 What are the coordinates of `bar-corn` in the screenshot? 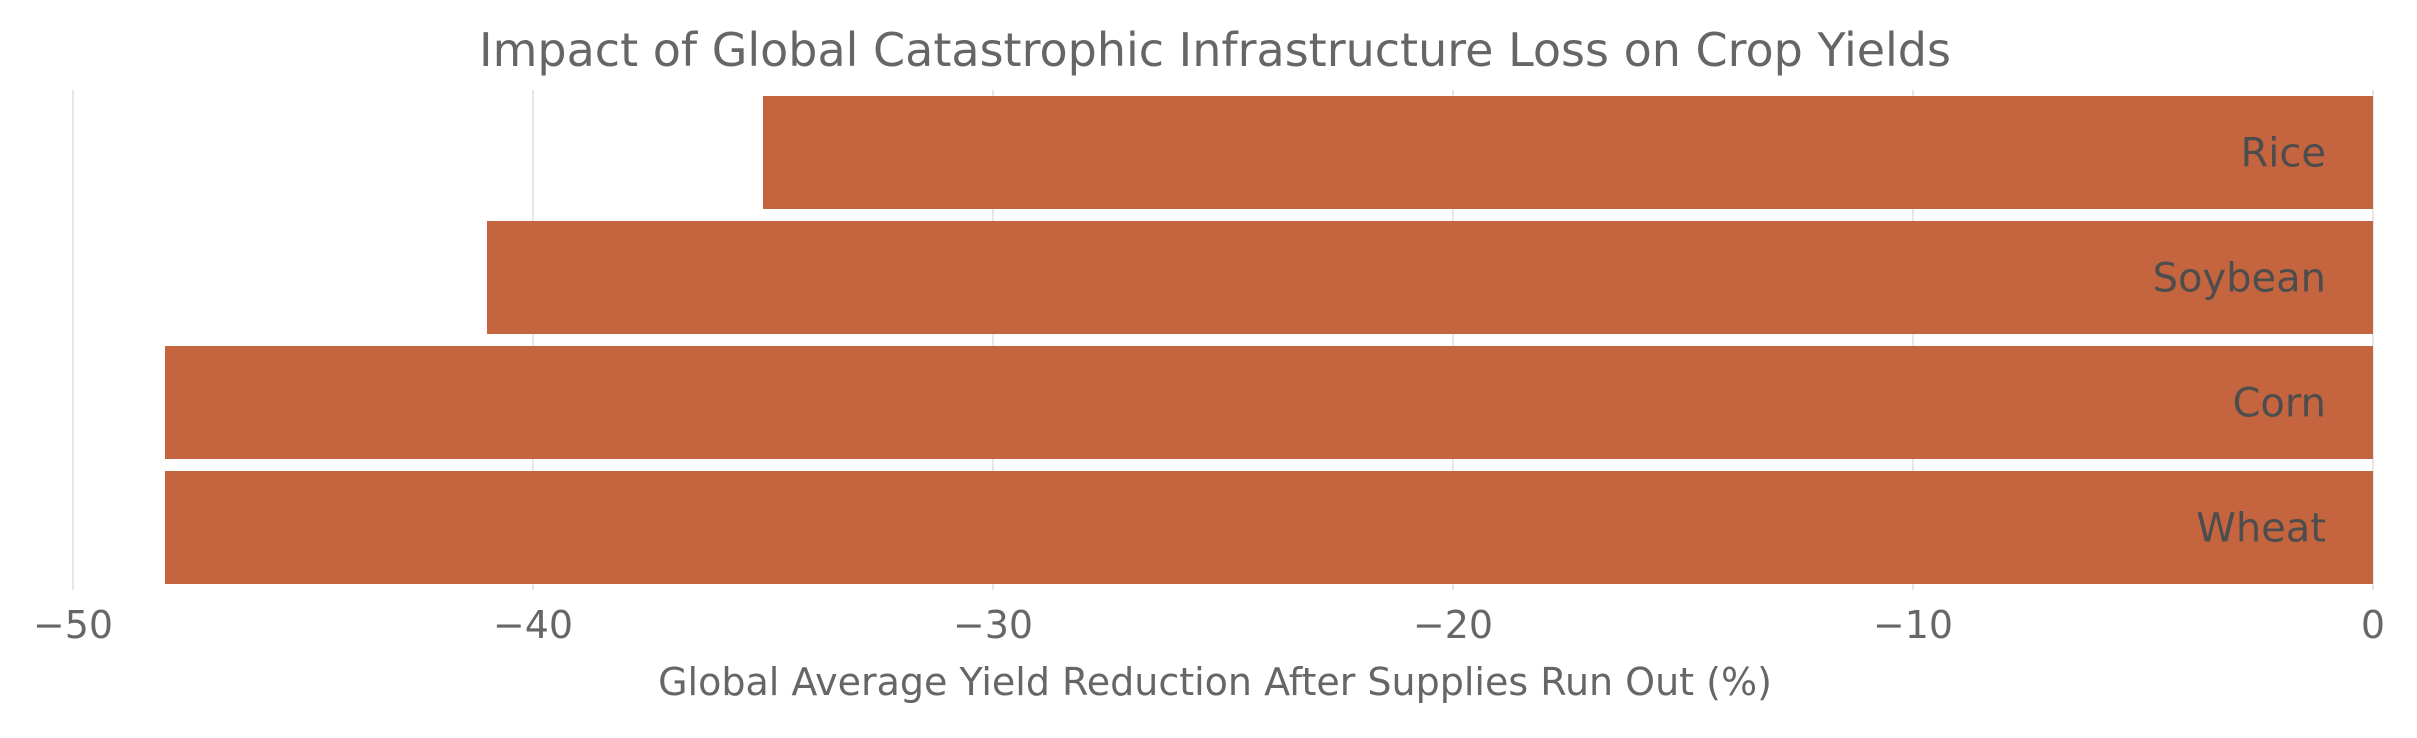 It's located at (1269, 402).